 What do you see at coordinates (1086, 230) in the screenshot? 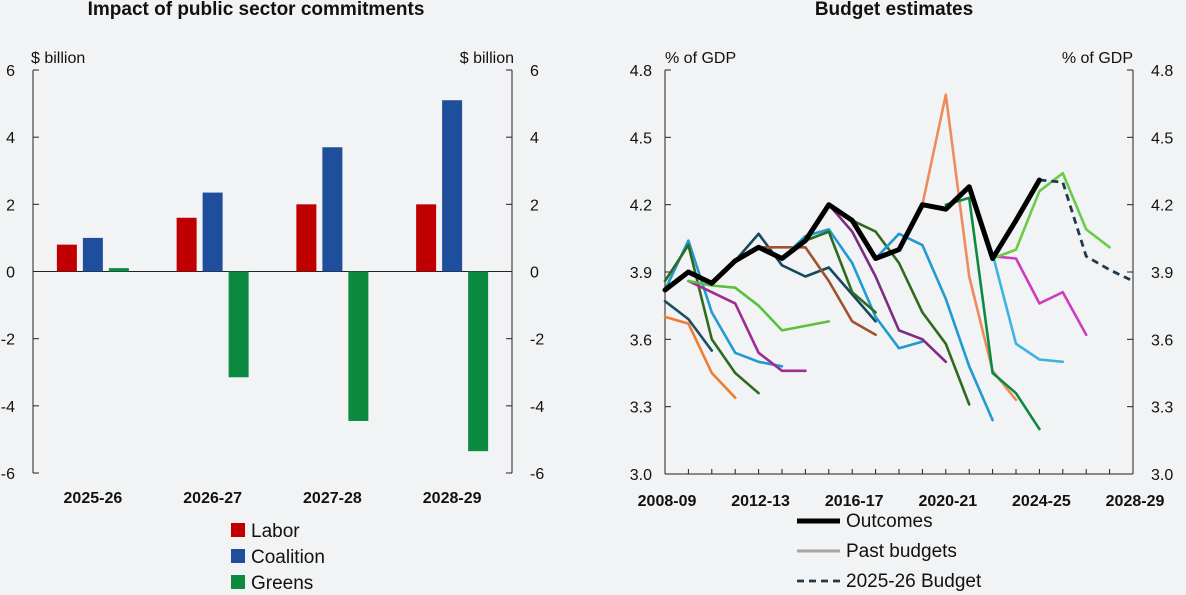
I see `budget-2025-26-line` at bounding box center [1086, 230].